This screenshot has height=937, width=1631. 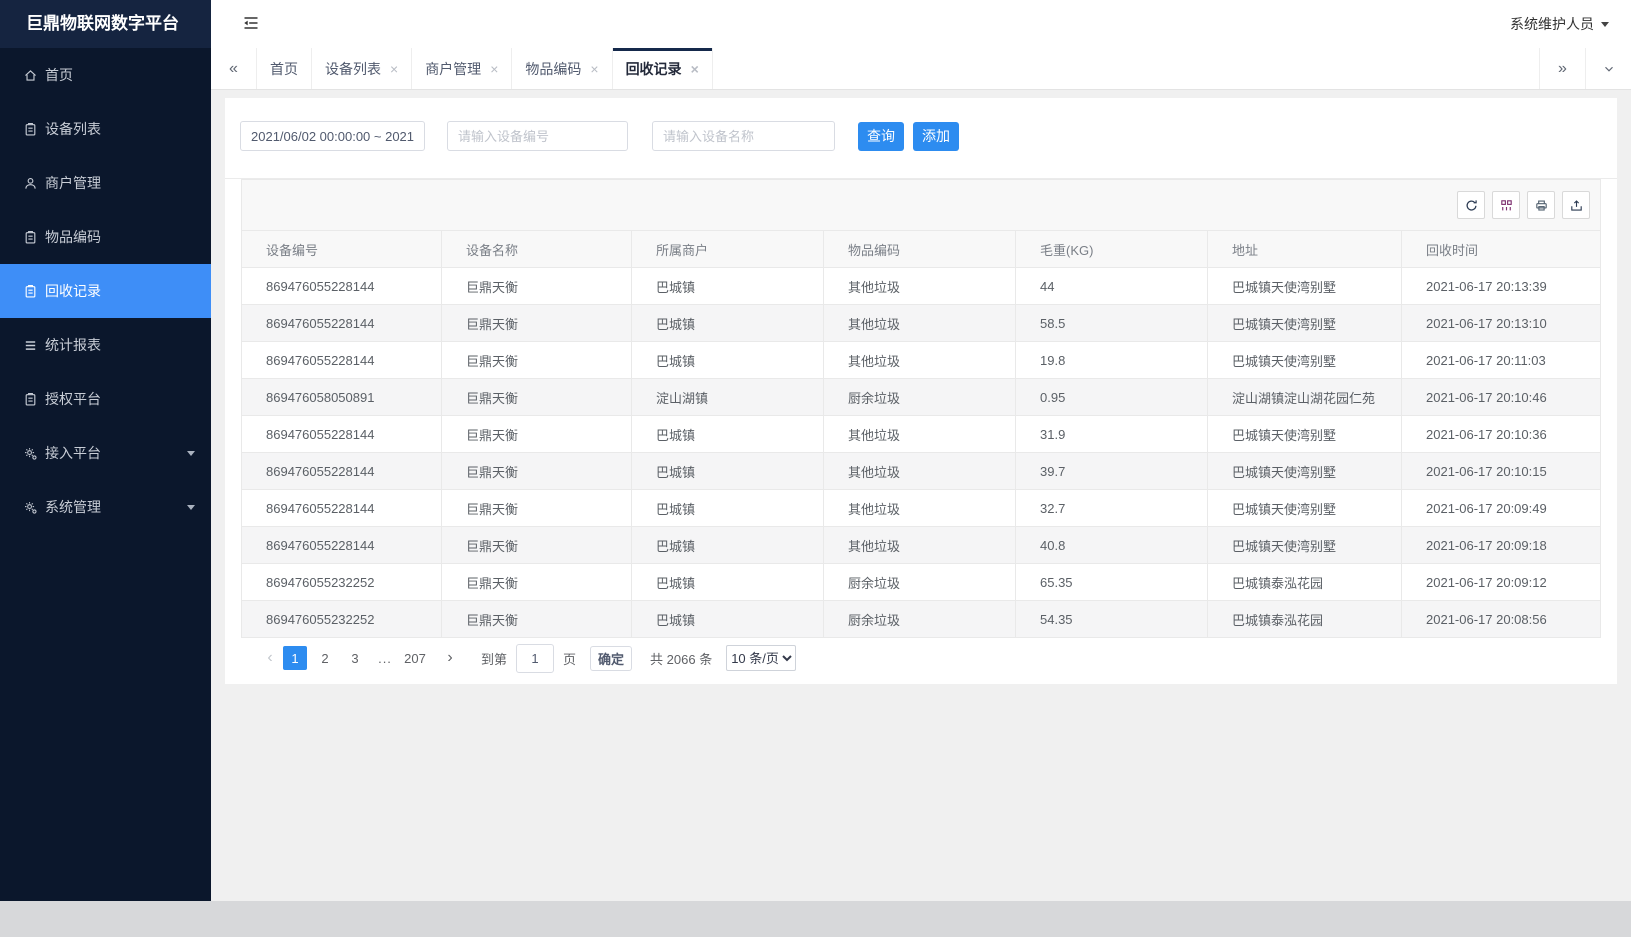 What do you see at coordinates (936, 136) in the screenshot?
I see `add-button: 添加` at bounding box center [936, 136].